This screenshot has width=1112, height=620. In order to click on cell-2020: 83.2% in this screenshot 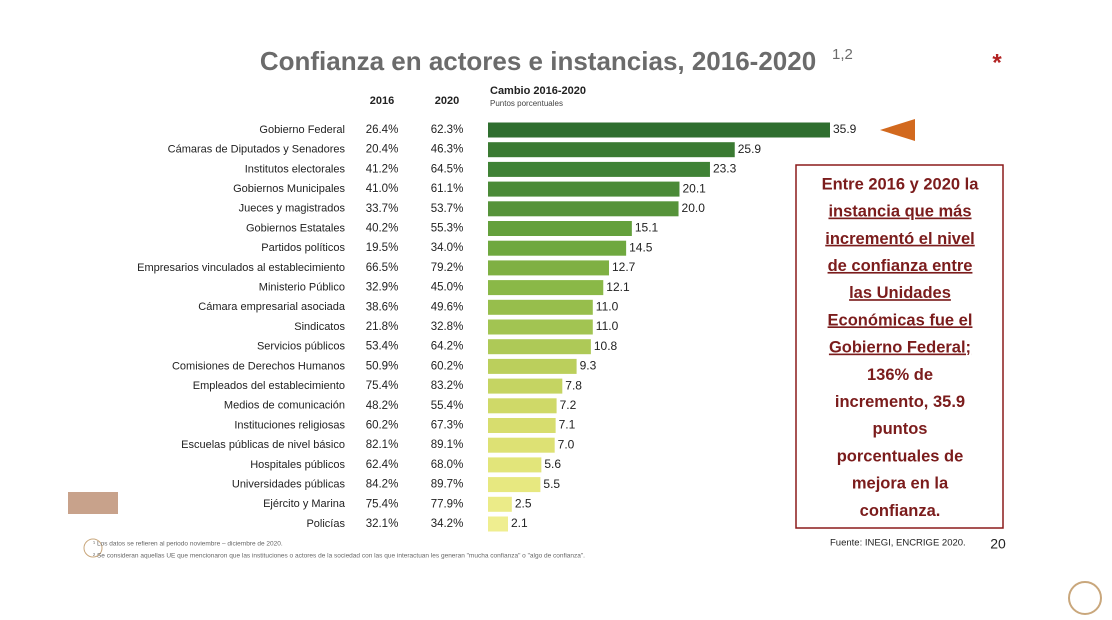, I will do `click(447, 386)`.